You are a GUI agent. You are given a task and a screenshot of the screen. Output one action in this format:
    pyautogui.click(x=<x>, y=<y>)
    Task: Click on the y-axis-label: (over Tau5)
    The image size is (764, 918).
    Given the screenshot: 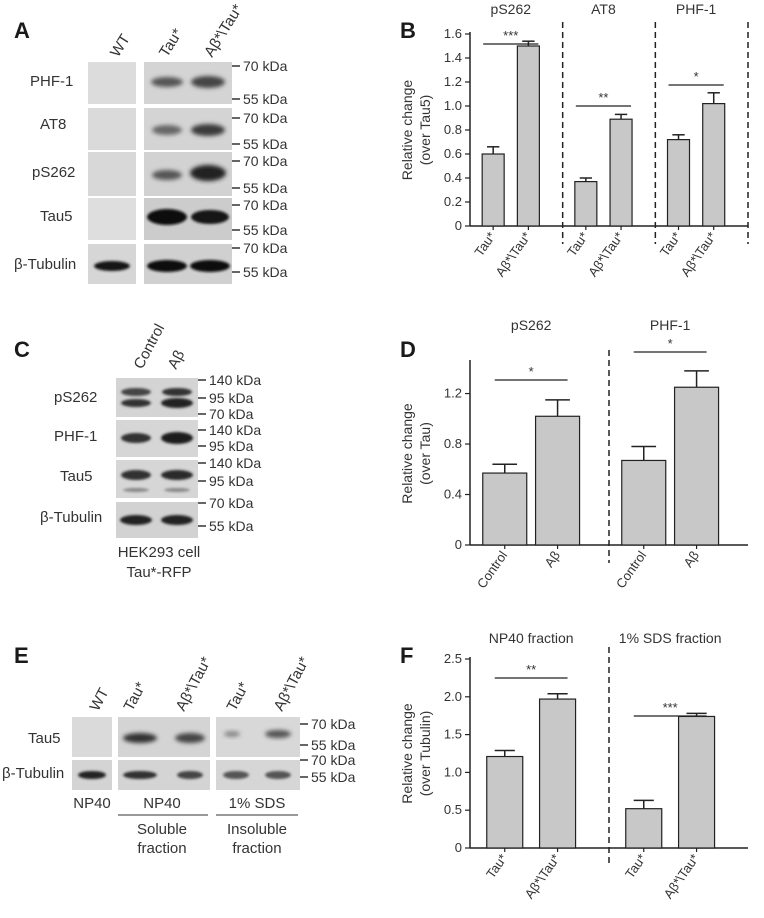 What is the action you would take?
    pyautogui.click(x=425, y=130)
    